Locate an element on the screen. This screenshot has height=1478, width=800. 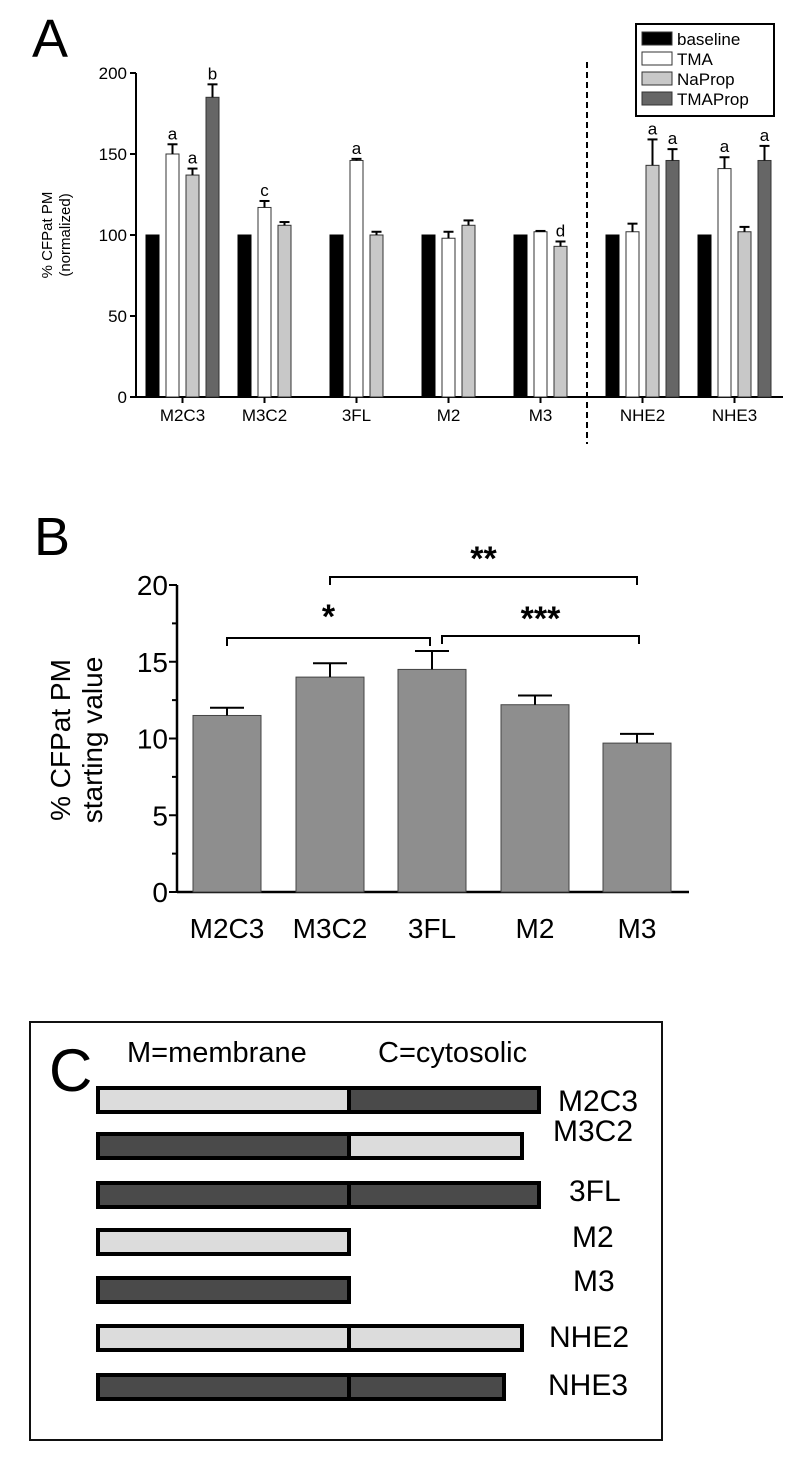
bar-M2-NaProp is located at coordinates (468, 308).